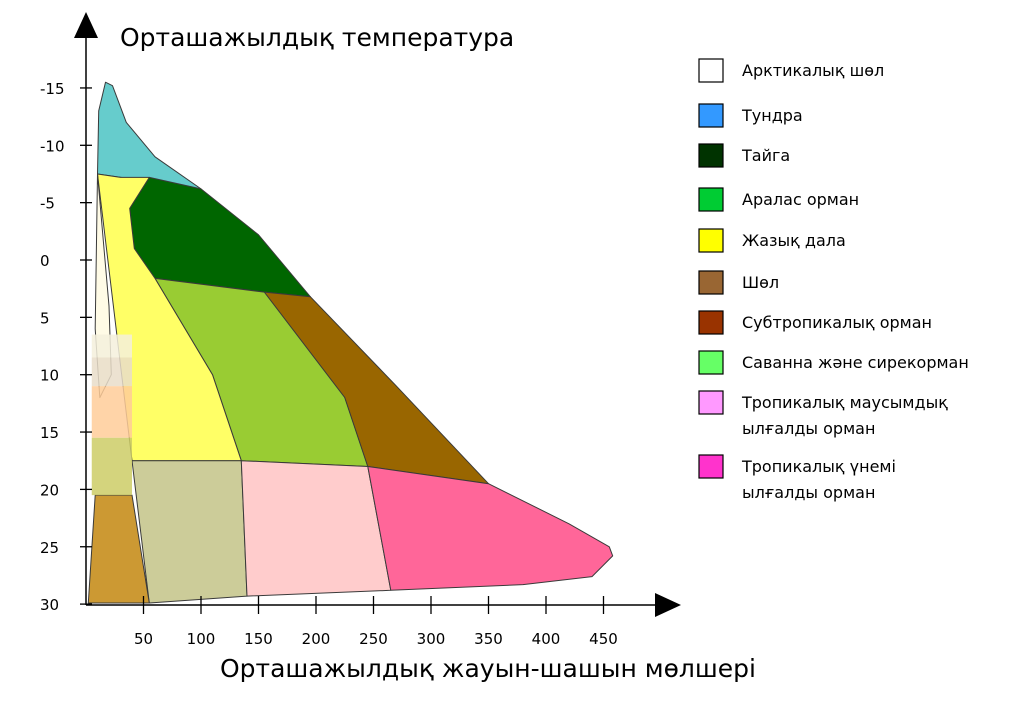 The height and width of the screenshot is (702, 1010). Describe the element at coordinates (546, 639) in the screenshot. I see `x-tick-label: 400` at that location.